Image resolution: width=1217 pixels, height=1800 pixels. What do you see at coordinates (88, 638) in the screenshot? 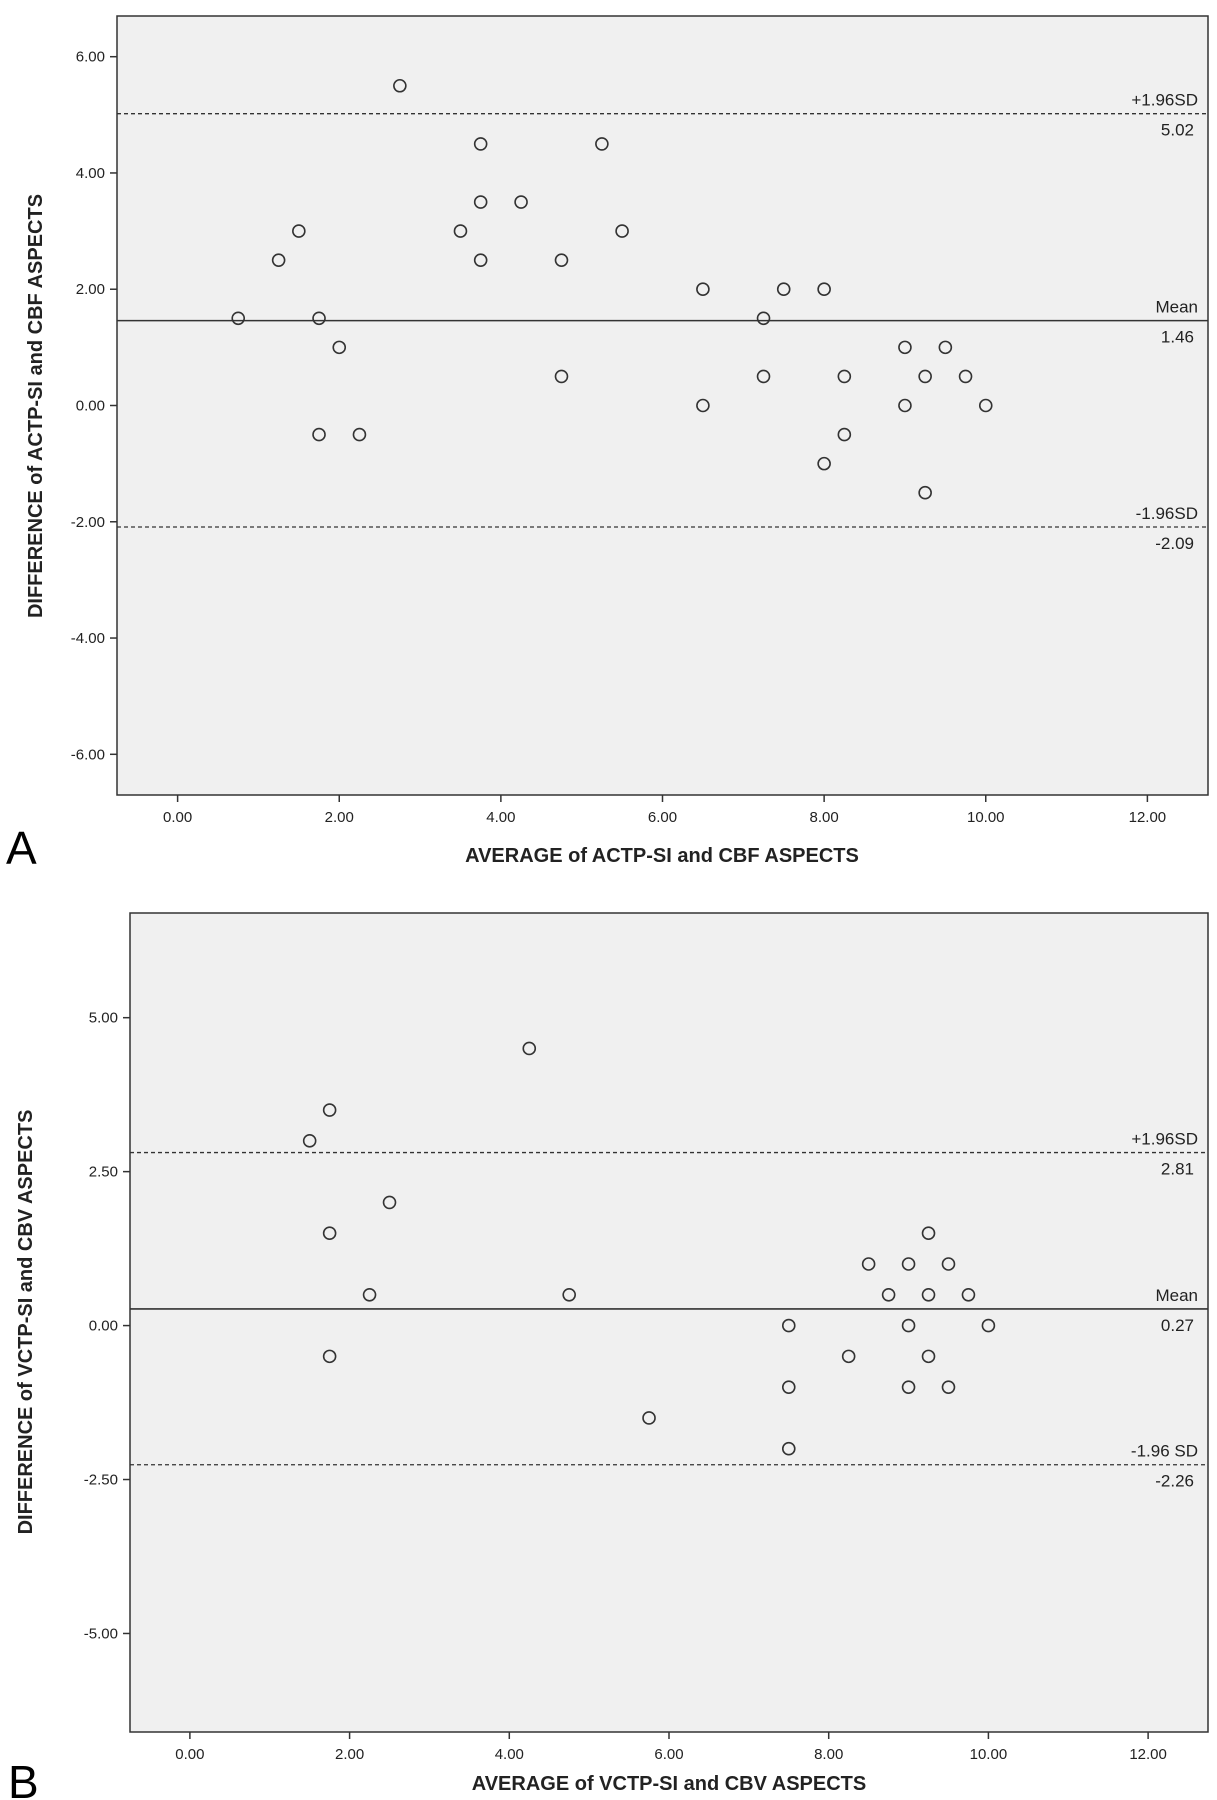
I see `y-tick-label: -4.00` at bounding box center [88, 638].